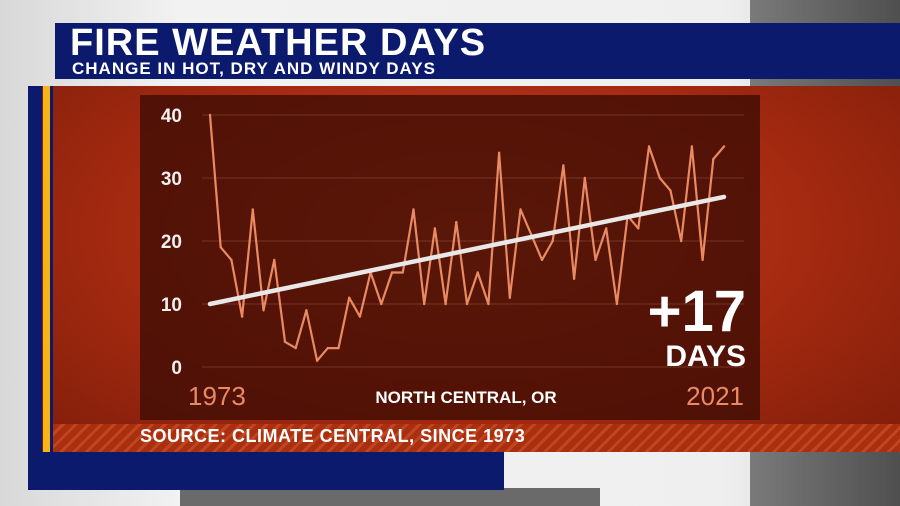  Describe the element at coordinates (697, 311) in the screenshot. I see `change-value: +17` at that location.